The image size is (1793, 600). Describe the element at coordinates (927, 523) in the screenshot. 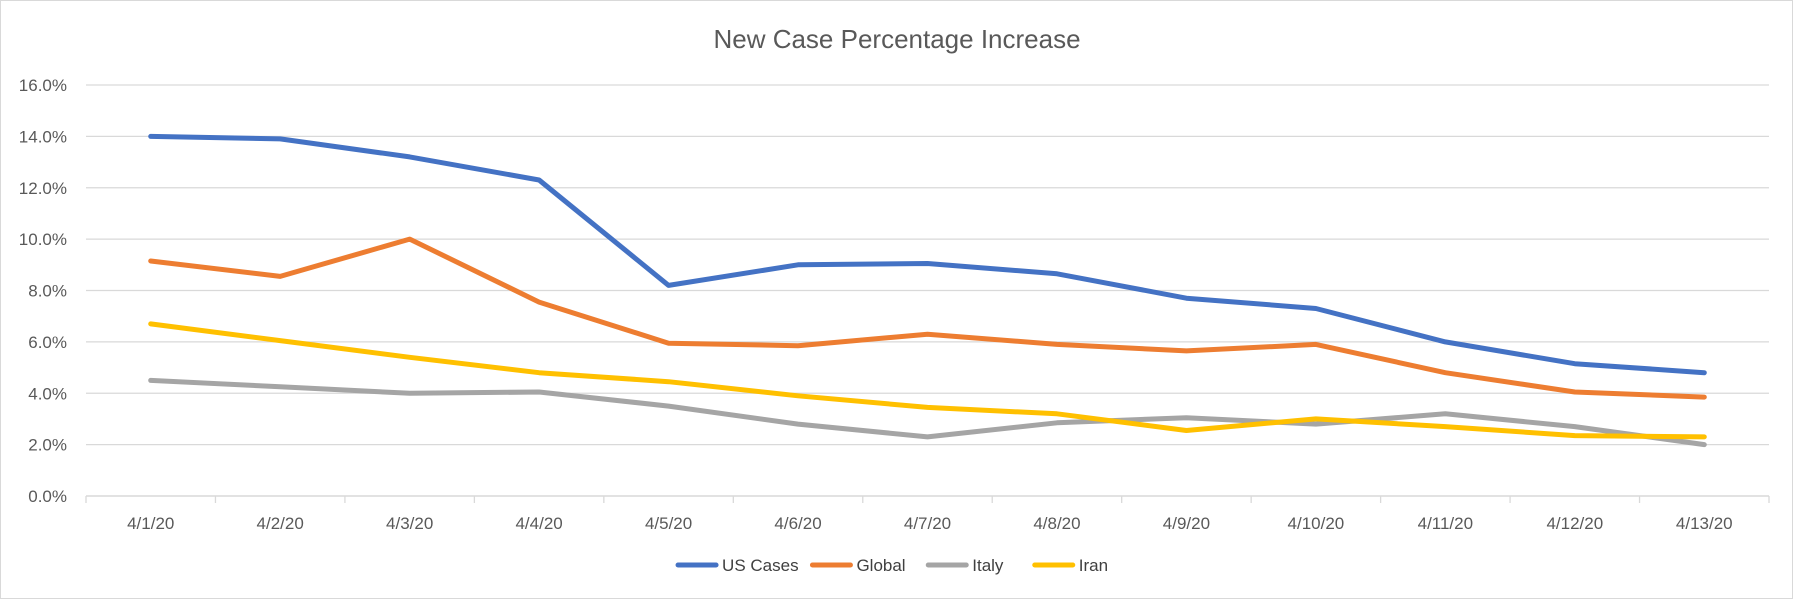

I see `x-tick-label: 4/7/20` at that location.